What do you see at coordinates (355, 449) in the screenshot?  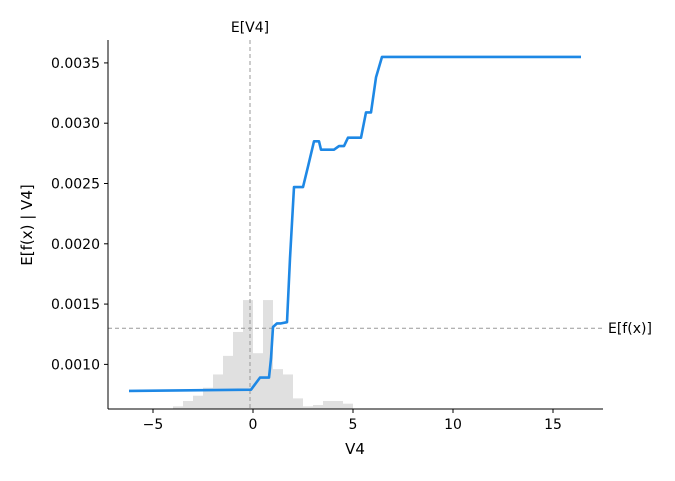 I see `x-axis-label: V4` at bounding box center [355, 449].